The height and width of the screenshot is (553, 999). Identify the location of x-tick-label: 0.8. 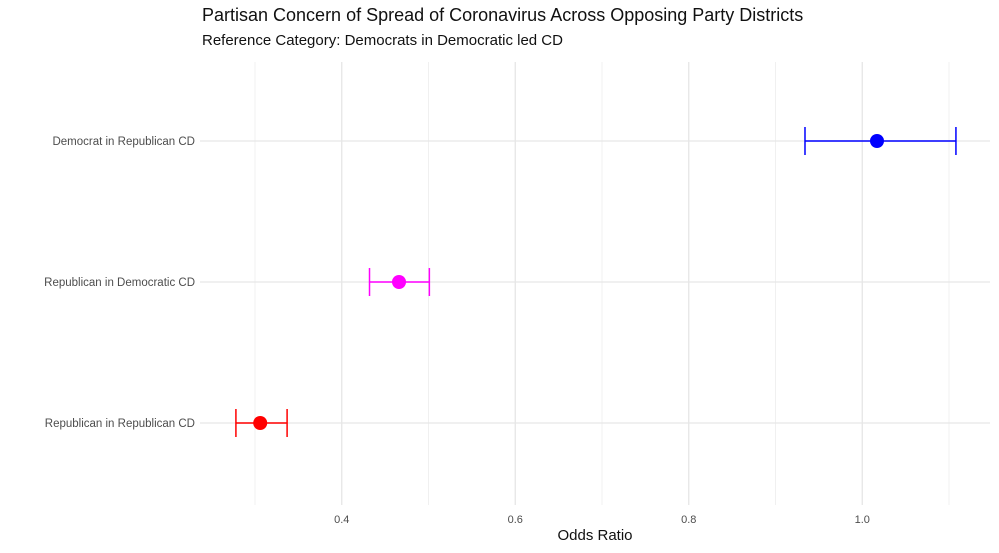
(688, 520).